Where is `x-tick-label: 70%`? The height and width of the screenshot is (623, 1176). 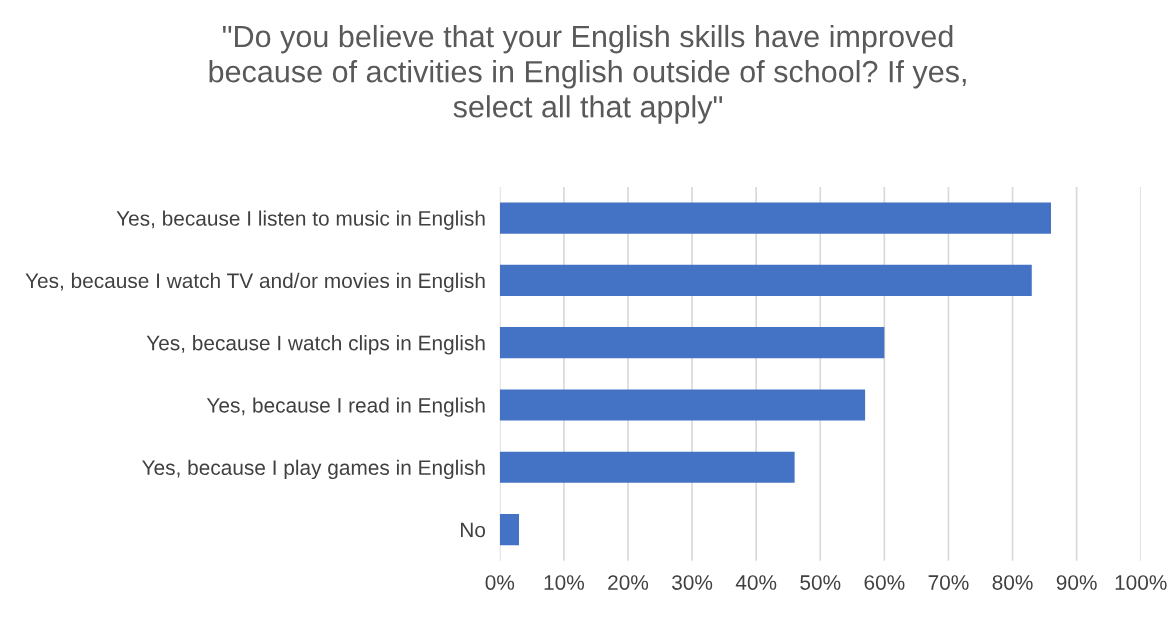 x-tick-label: 70% is located at coordinates (948, 582).